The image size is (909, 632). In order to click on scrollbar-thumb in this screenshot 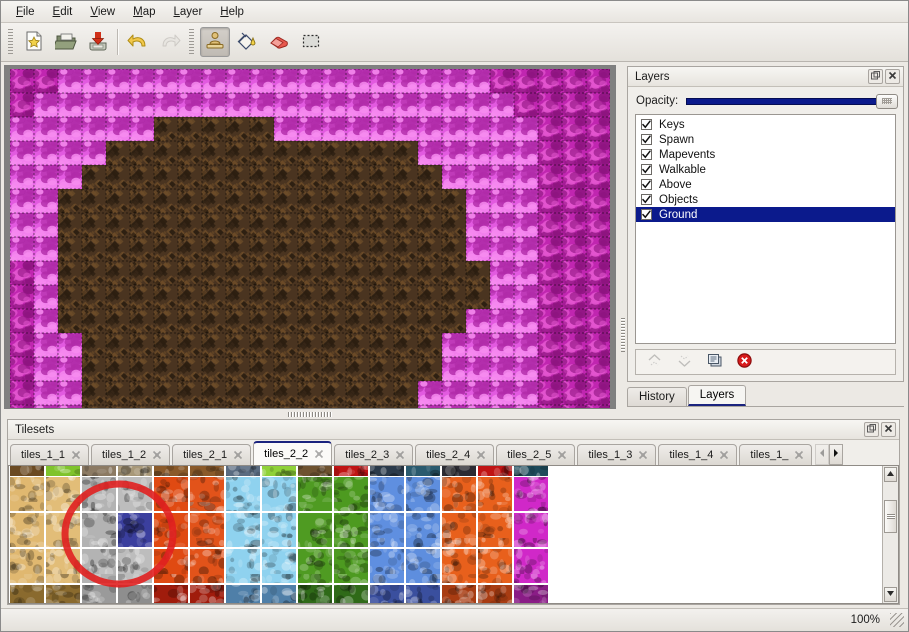, I will do `click(890, 516)`.